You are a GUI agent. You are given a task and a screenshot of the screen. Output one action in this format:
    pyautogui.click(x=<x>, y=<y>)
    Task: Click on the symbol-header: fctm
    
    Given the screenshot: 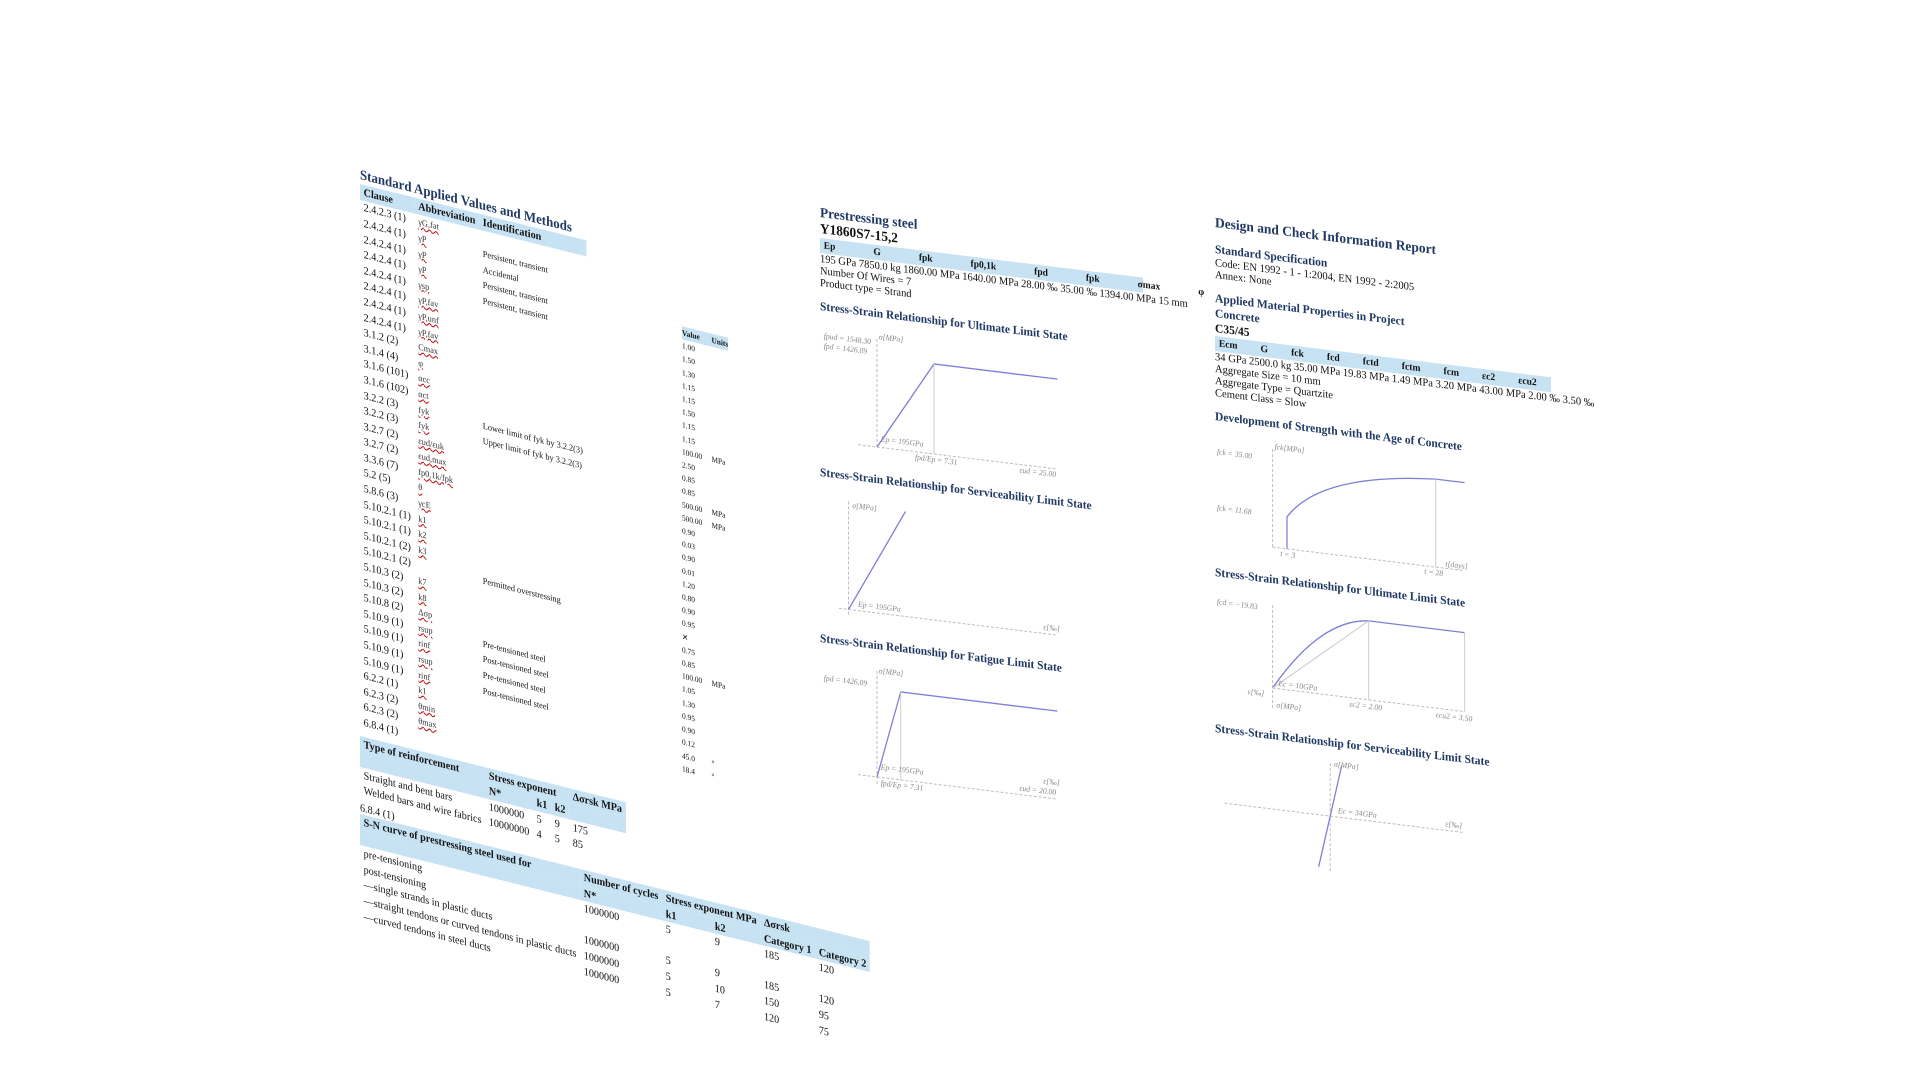 What is the action you would take?
    pyautogui.click(x=1411, y=367)
    